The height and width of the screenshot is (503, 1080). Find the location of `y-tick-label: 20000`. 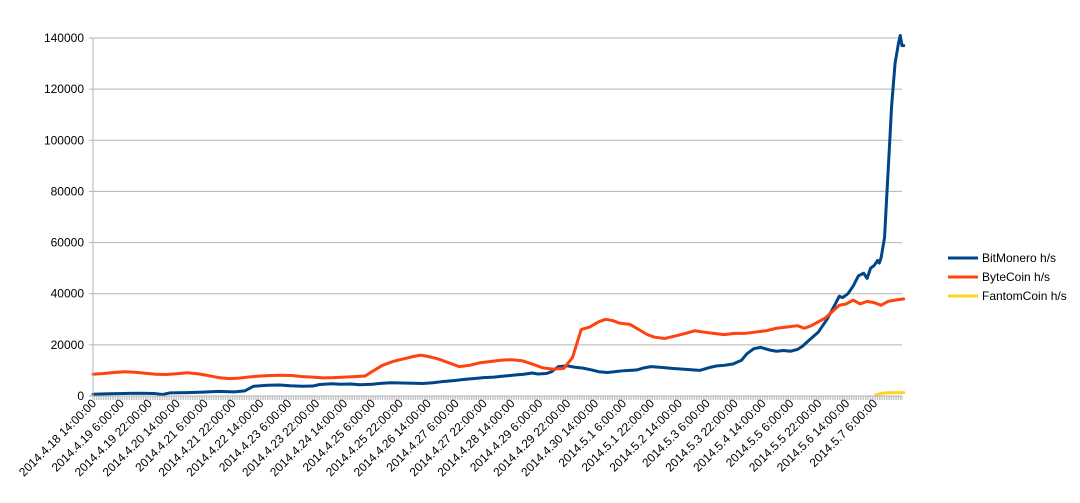

y-tick-label: 20000 is located at coordinates (68, 345).